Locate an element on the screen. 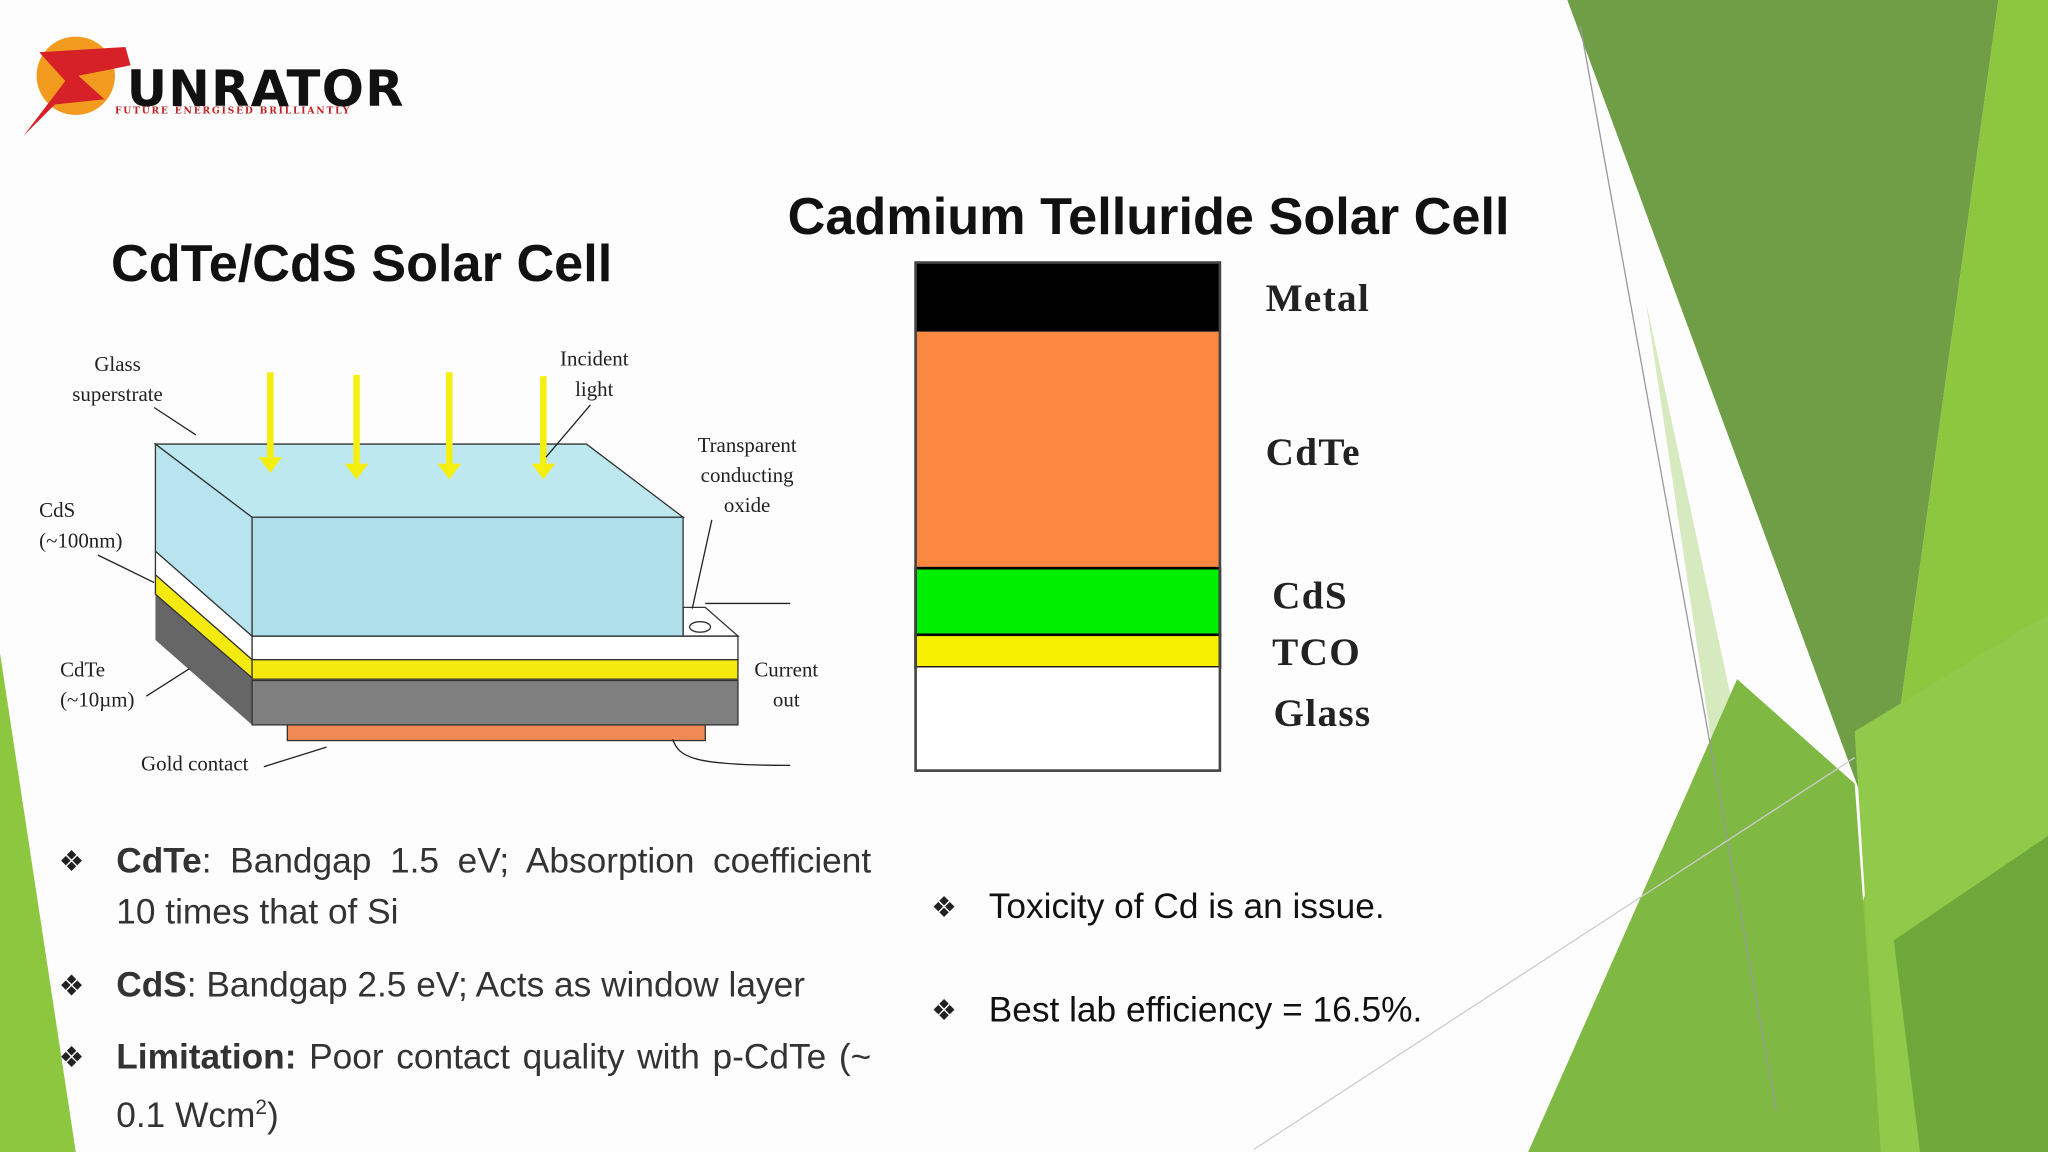 This screenshot has width=2048, height=1152. bullet-text: : Bandgap 2.5 eV; Acts as window layer is located at coordinates (495, 985).